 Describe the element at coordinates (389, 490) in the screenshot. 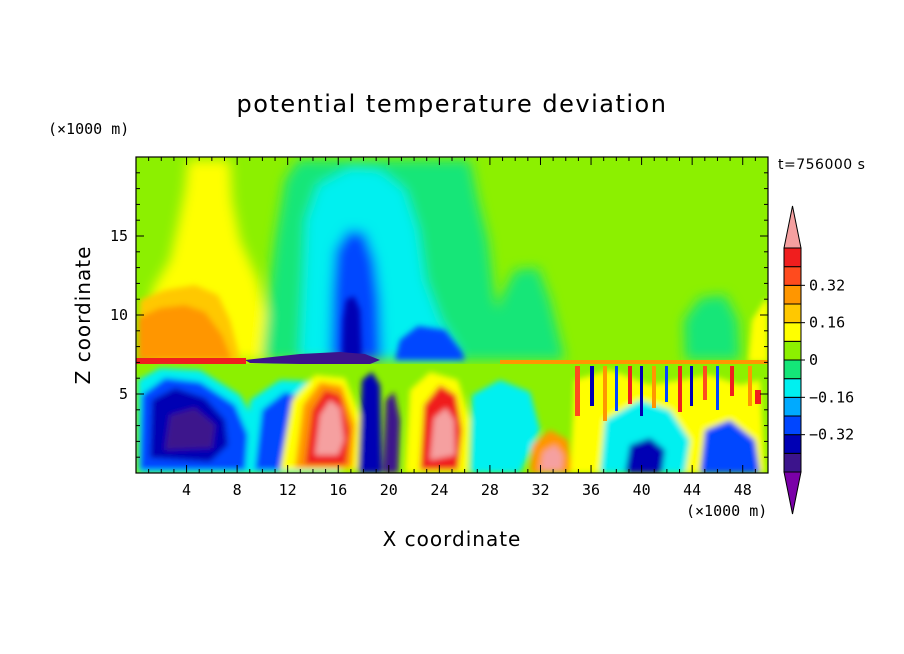

I see `x-tick-label: 20` at that location.